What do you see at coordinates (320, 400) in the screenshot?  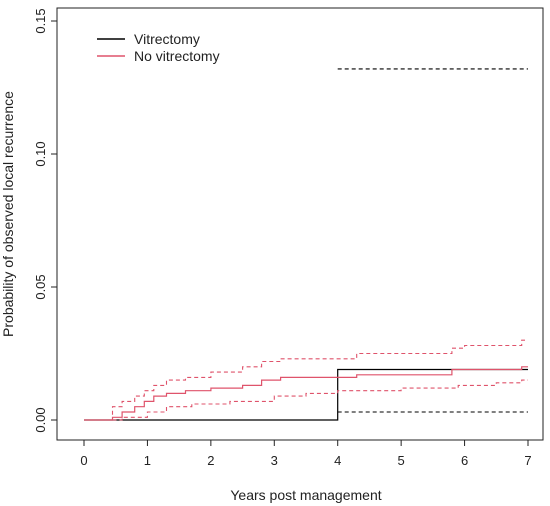 I see `series-no-vitrectomy-lower-ci` at bounding box center [320, 400].